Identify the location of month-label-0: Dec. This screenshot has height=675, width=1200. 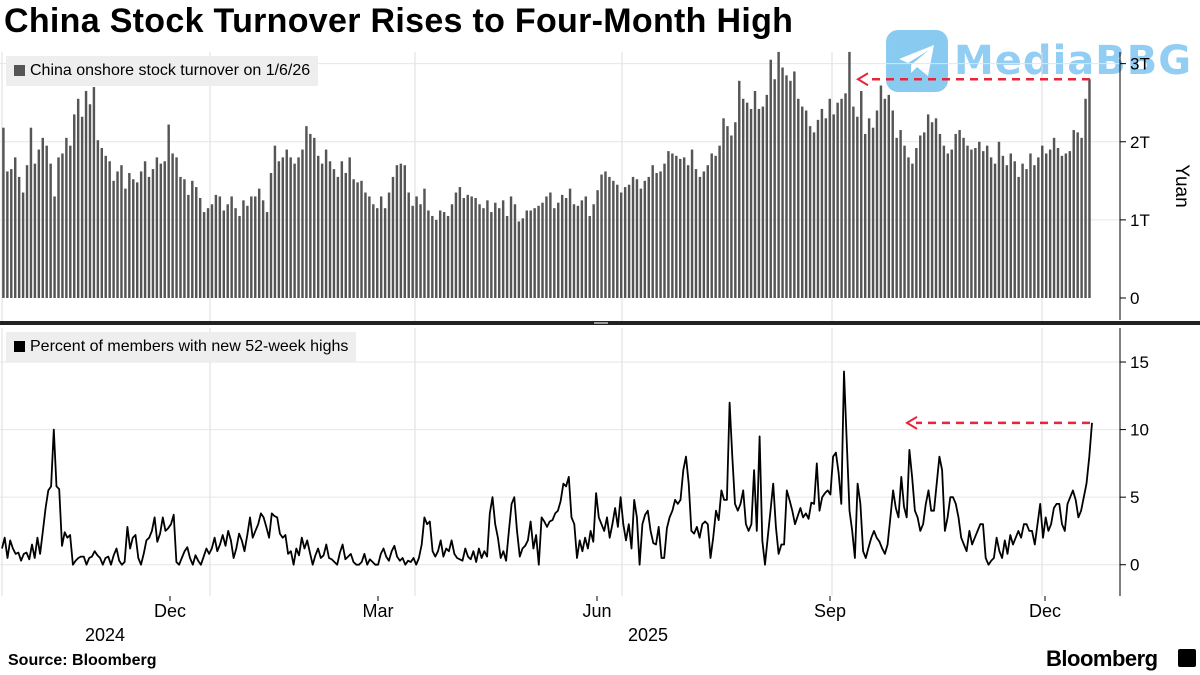
(170, 611).